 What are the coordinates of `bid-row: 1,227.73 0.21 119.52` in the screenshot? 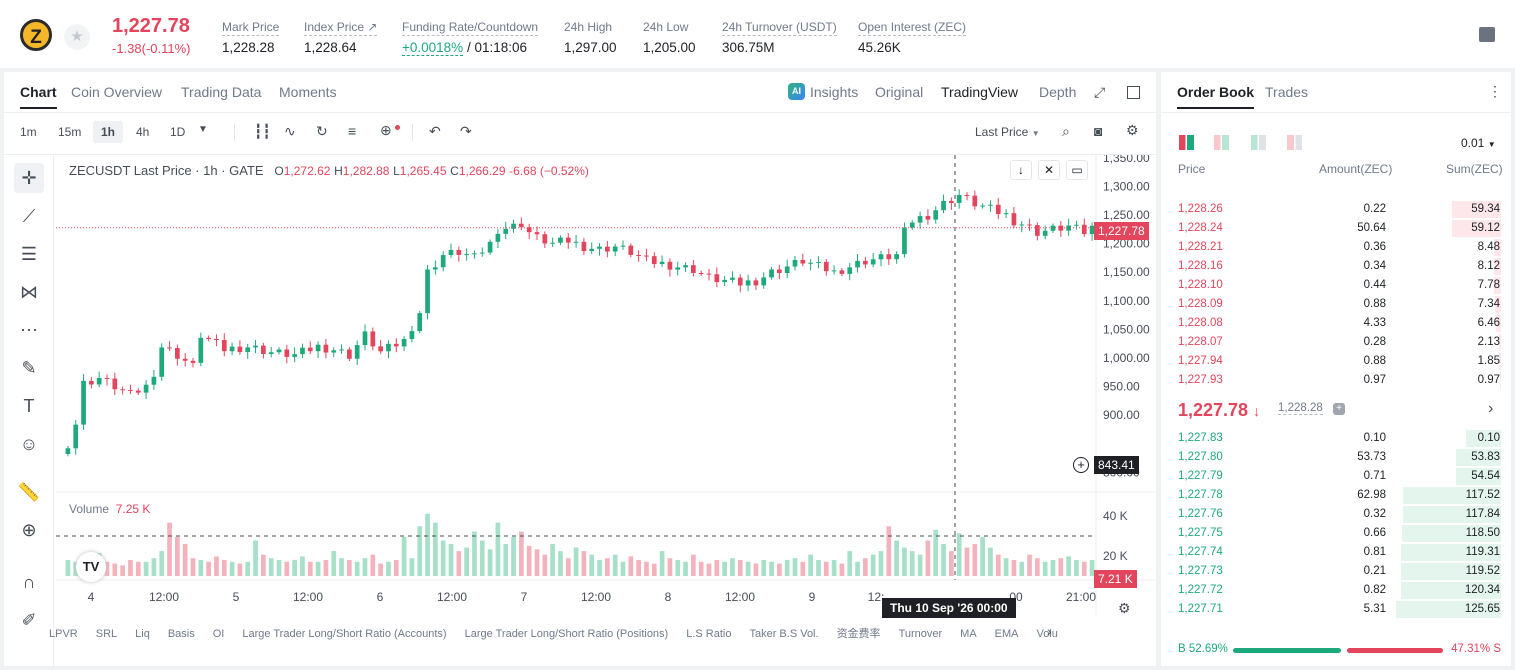 It's located at (1336, 571).